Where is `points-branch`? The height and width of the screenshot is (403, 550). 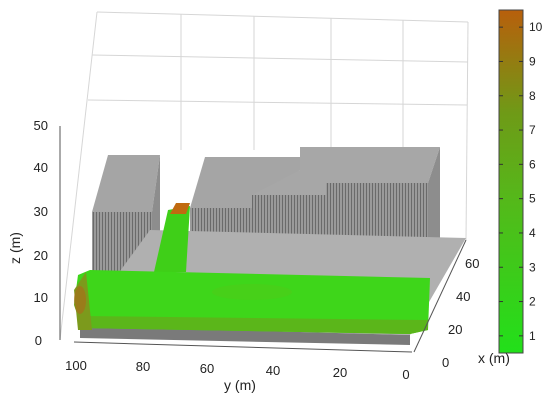 points-branch is located at coordinates (172, 239).